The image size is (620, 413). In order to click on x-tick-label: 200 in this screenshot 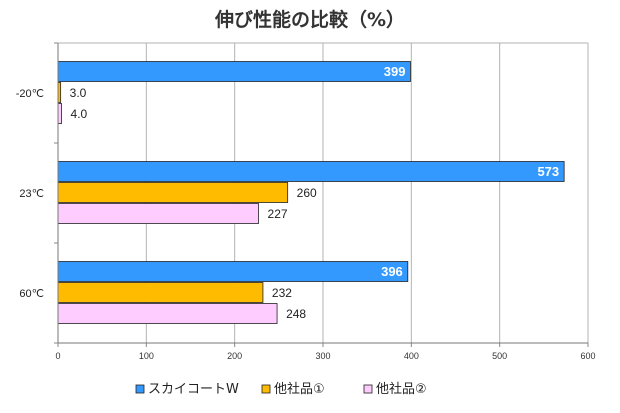, I will do `click(234, 356)`.